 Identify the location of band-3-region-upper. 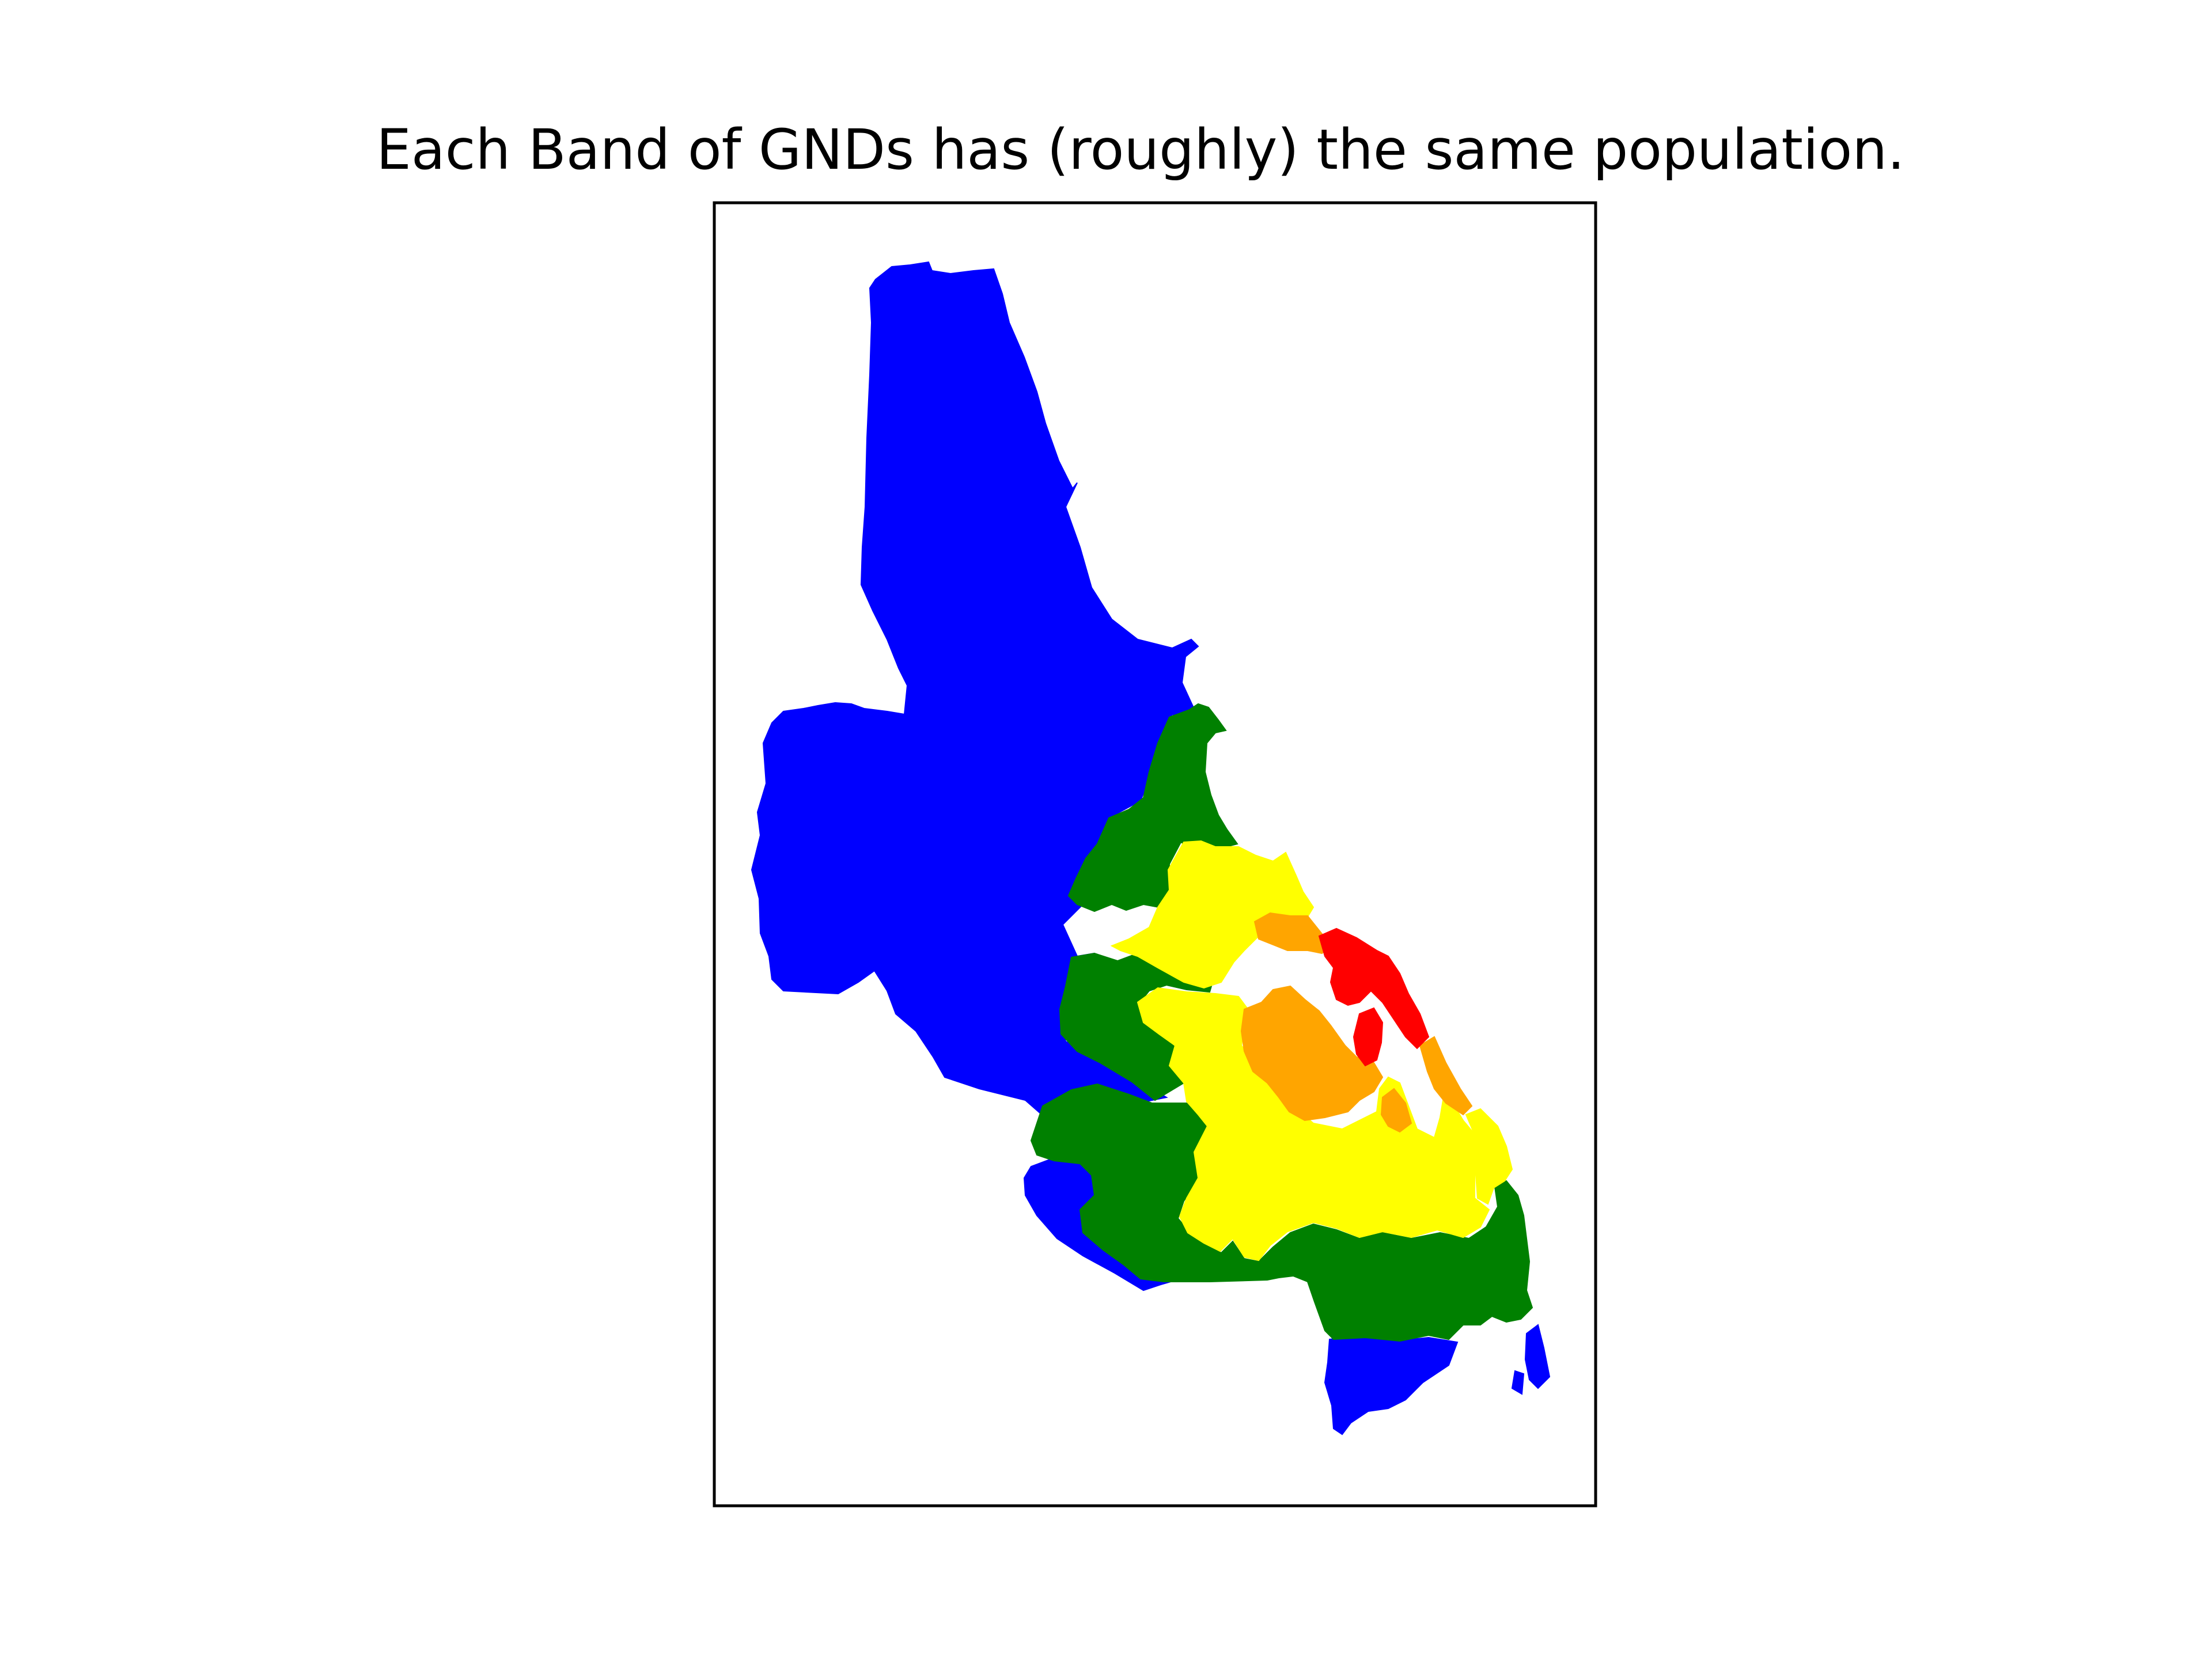
(1212, 914).